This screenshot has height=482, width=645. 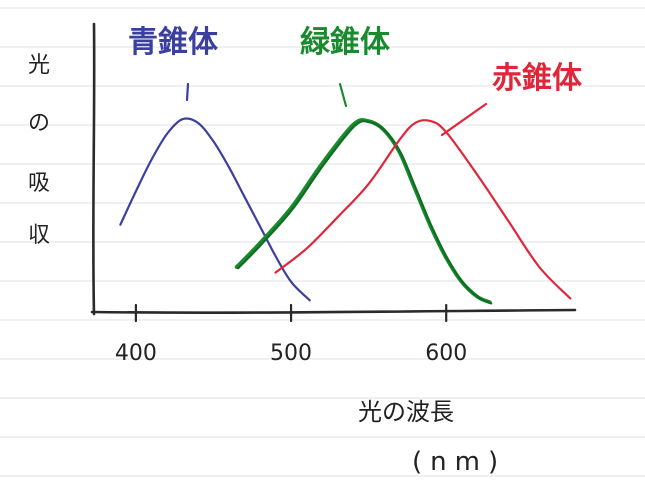 What do you see at coordinates (39, 235) in the screenshot?
I see `y-label-char: 収` at bounding box center [39, 235].